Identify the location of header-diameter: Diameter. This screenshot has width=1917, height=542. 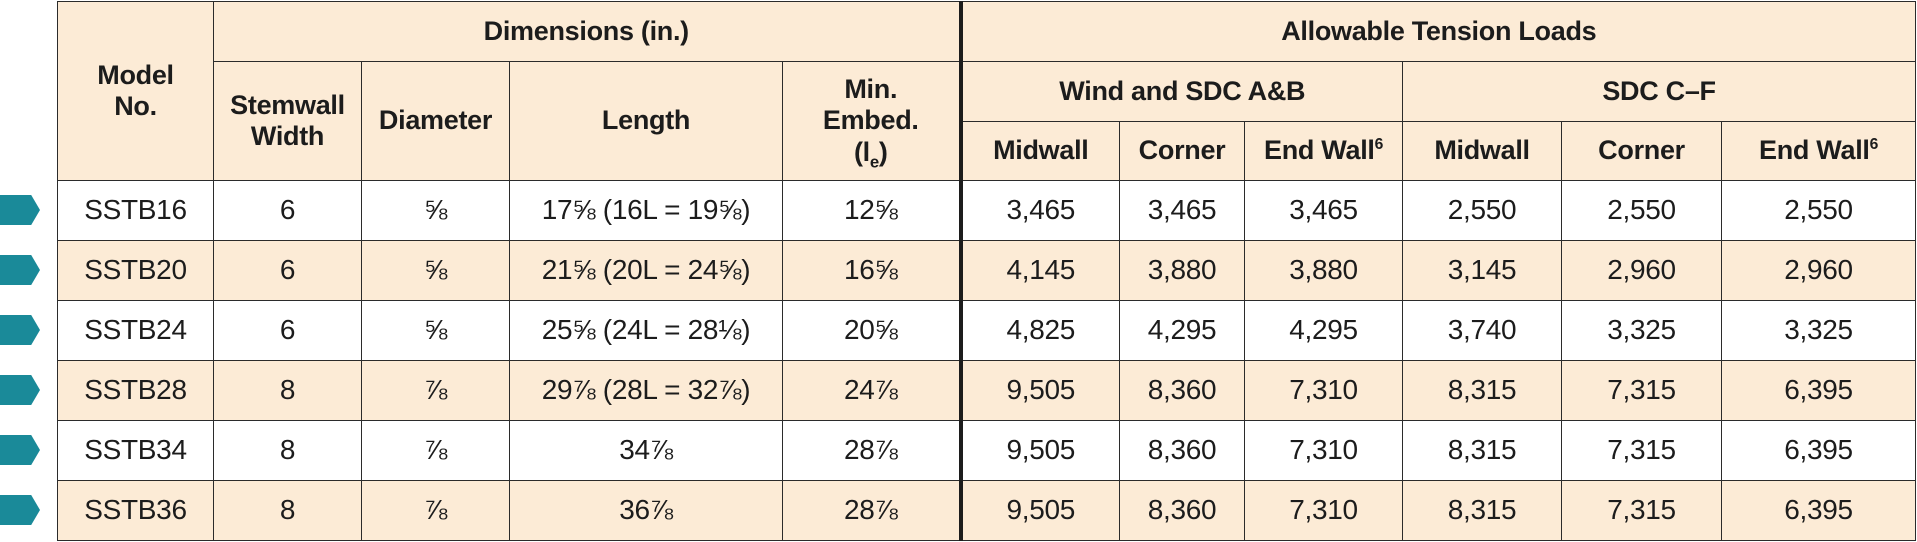
(435, 121).